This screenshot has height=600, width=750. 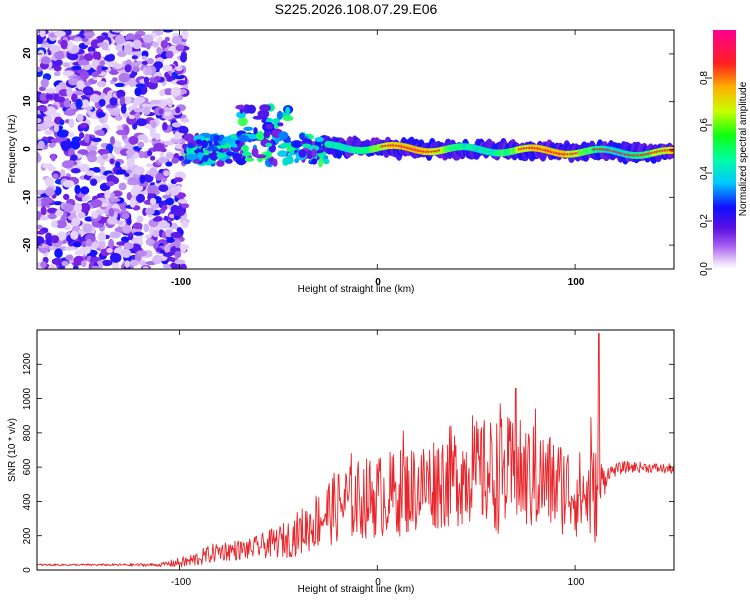 I want to click on y-axis-label: SNR (10 * v/v), so click(x=12, y=450).